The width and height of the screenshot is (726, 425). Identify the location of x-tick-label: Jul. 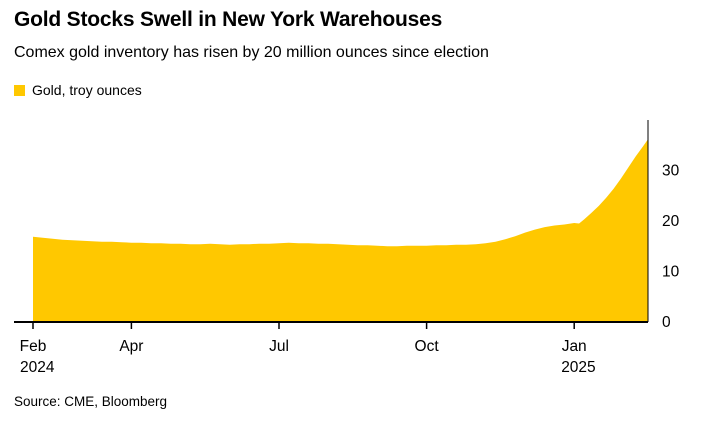
(279, 346).